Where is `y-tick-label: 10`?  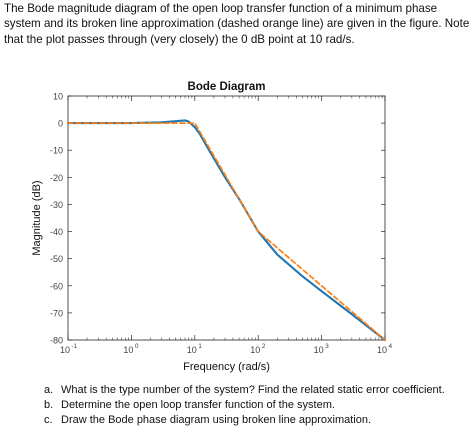
y-tick-label: 10 is located at coordinates (58, 97).